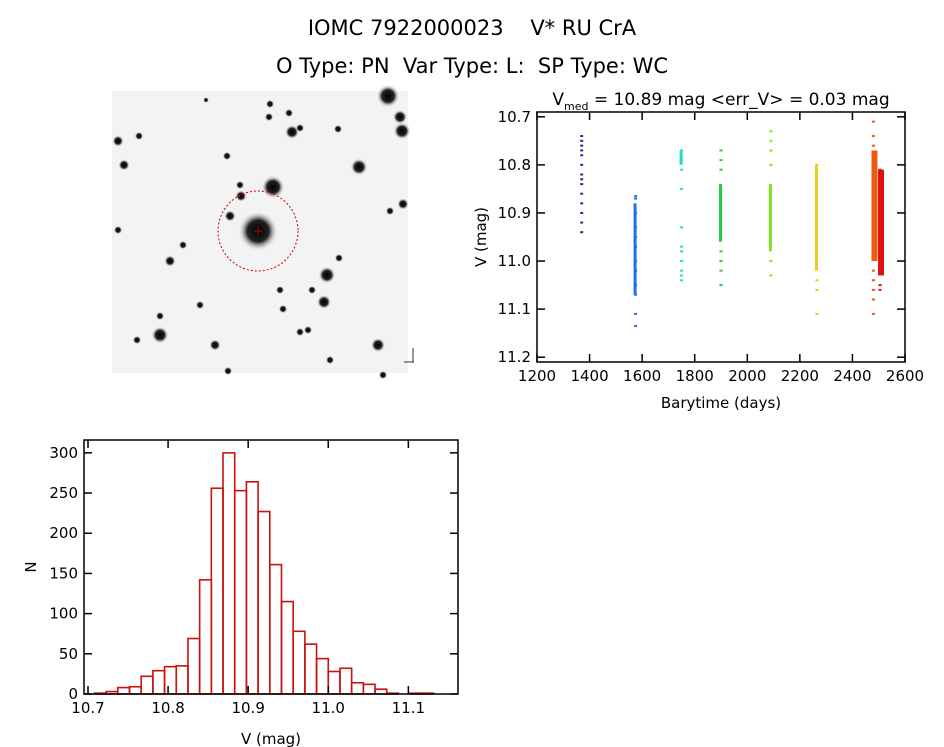 The image size is (944, 747). Describe the element at coordinates (68, 654) in the screenshot. I see `y-tick-label: 50` at that location.